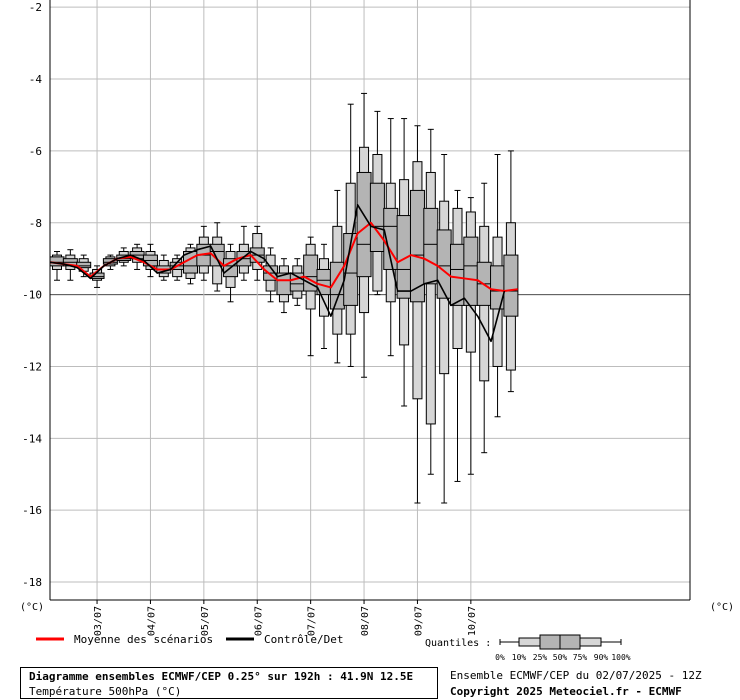  I want to click on control-series-line, so click(278, 273).